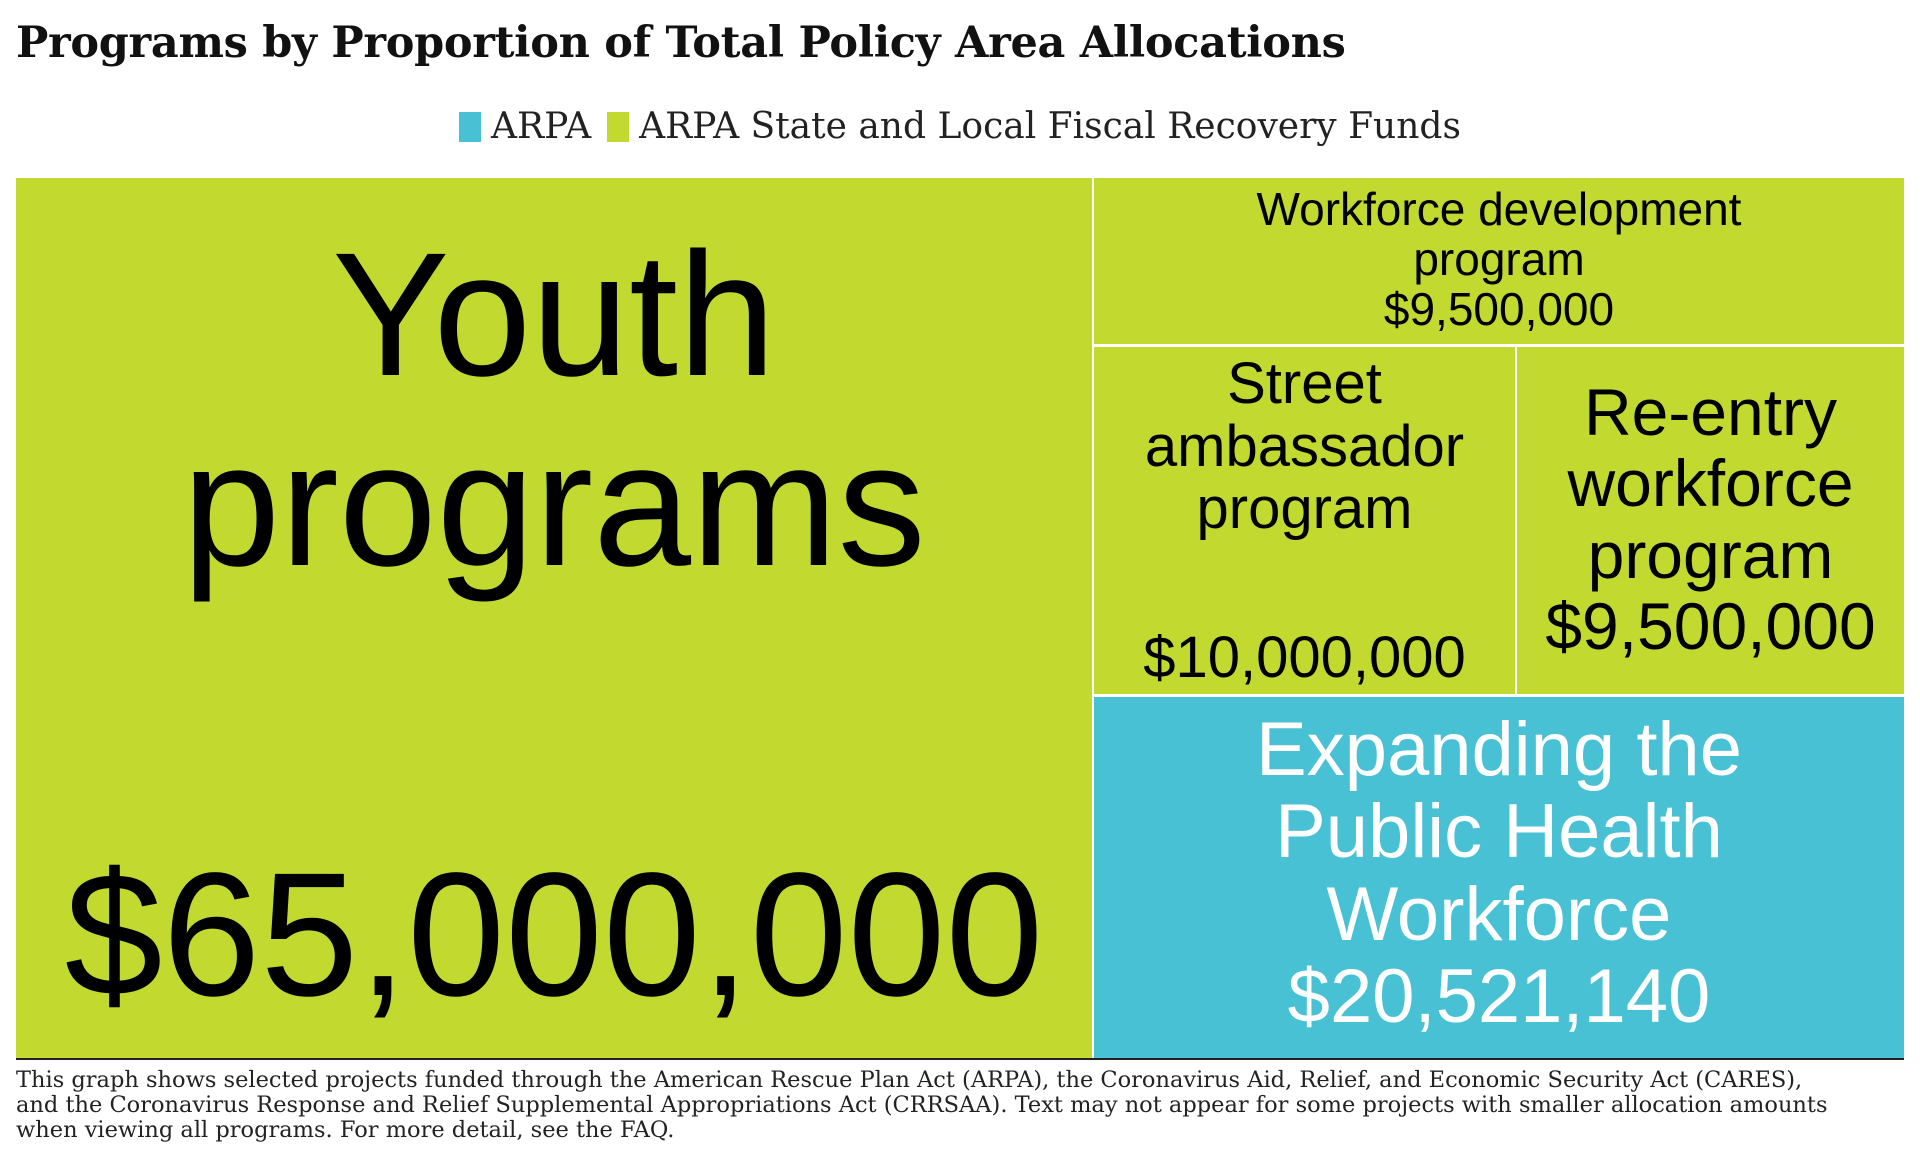  I want to click on tile-label-street-ambassador-program: Street ambassador program, so click(1304, 446).